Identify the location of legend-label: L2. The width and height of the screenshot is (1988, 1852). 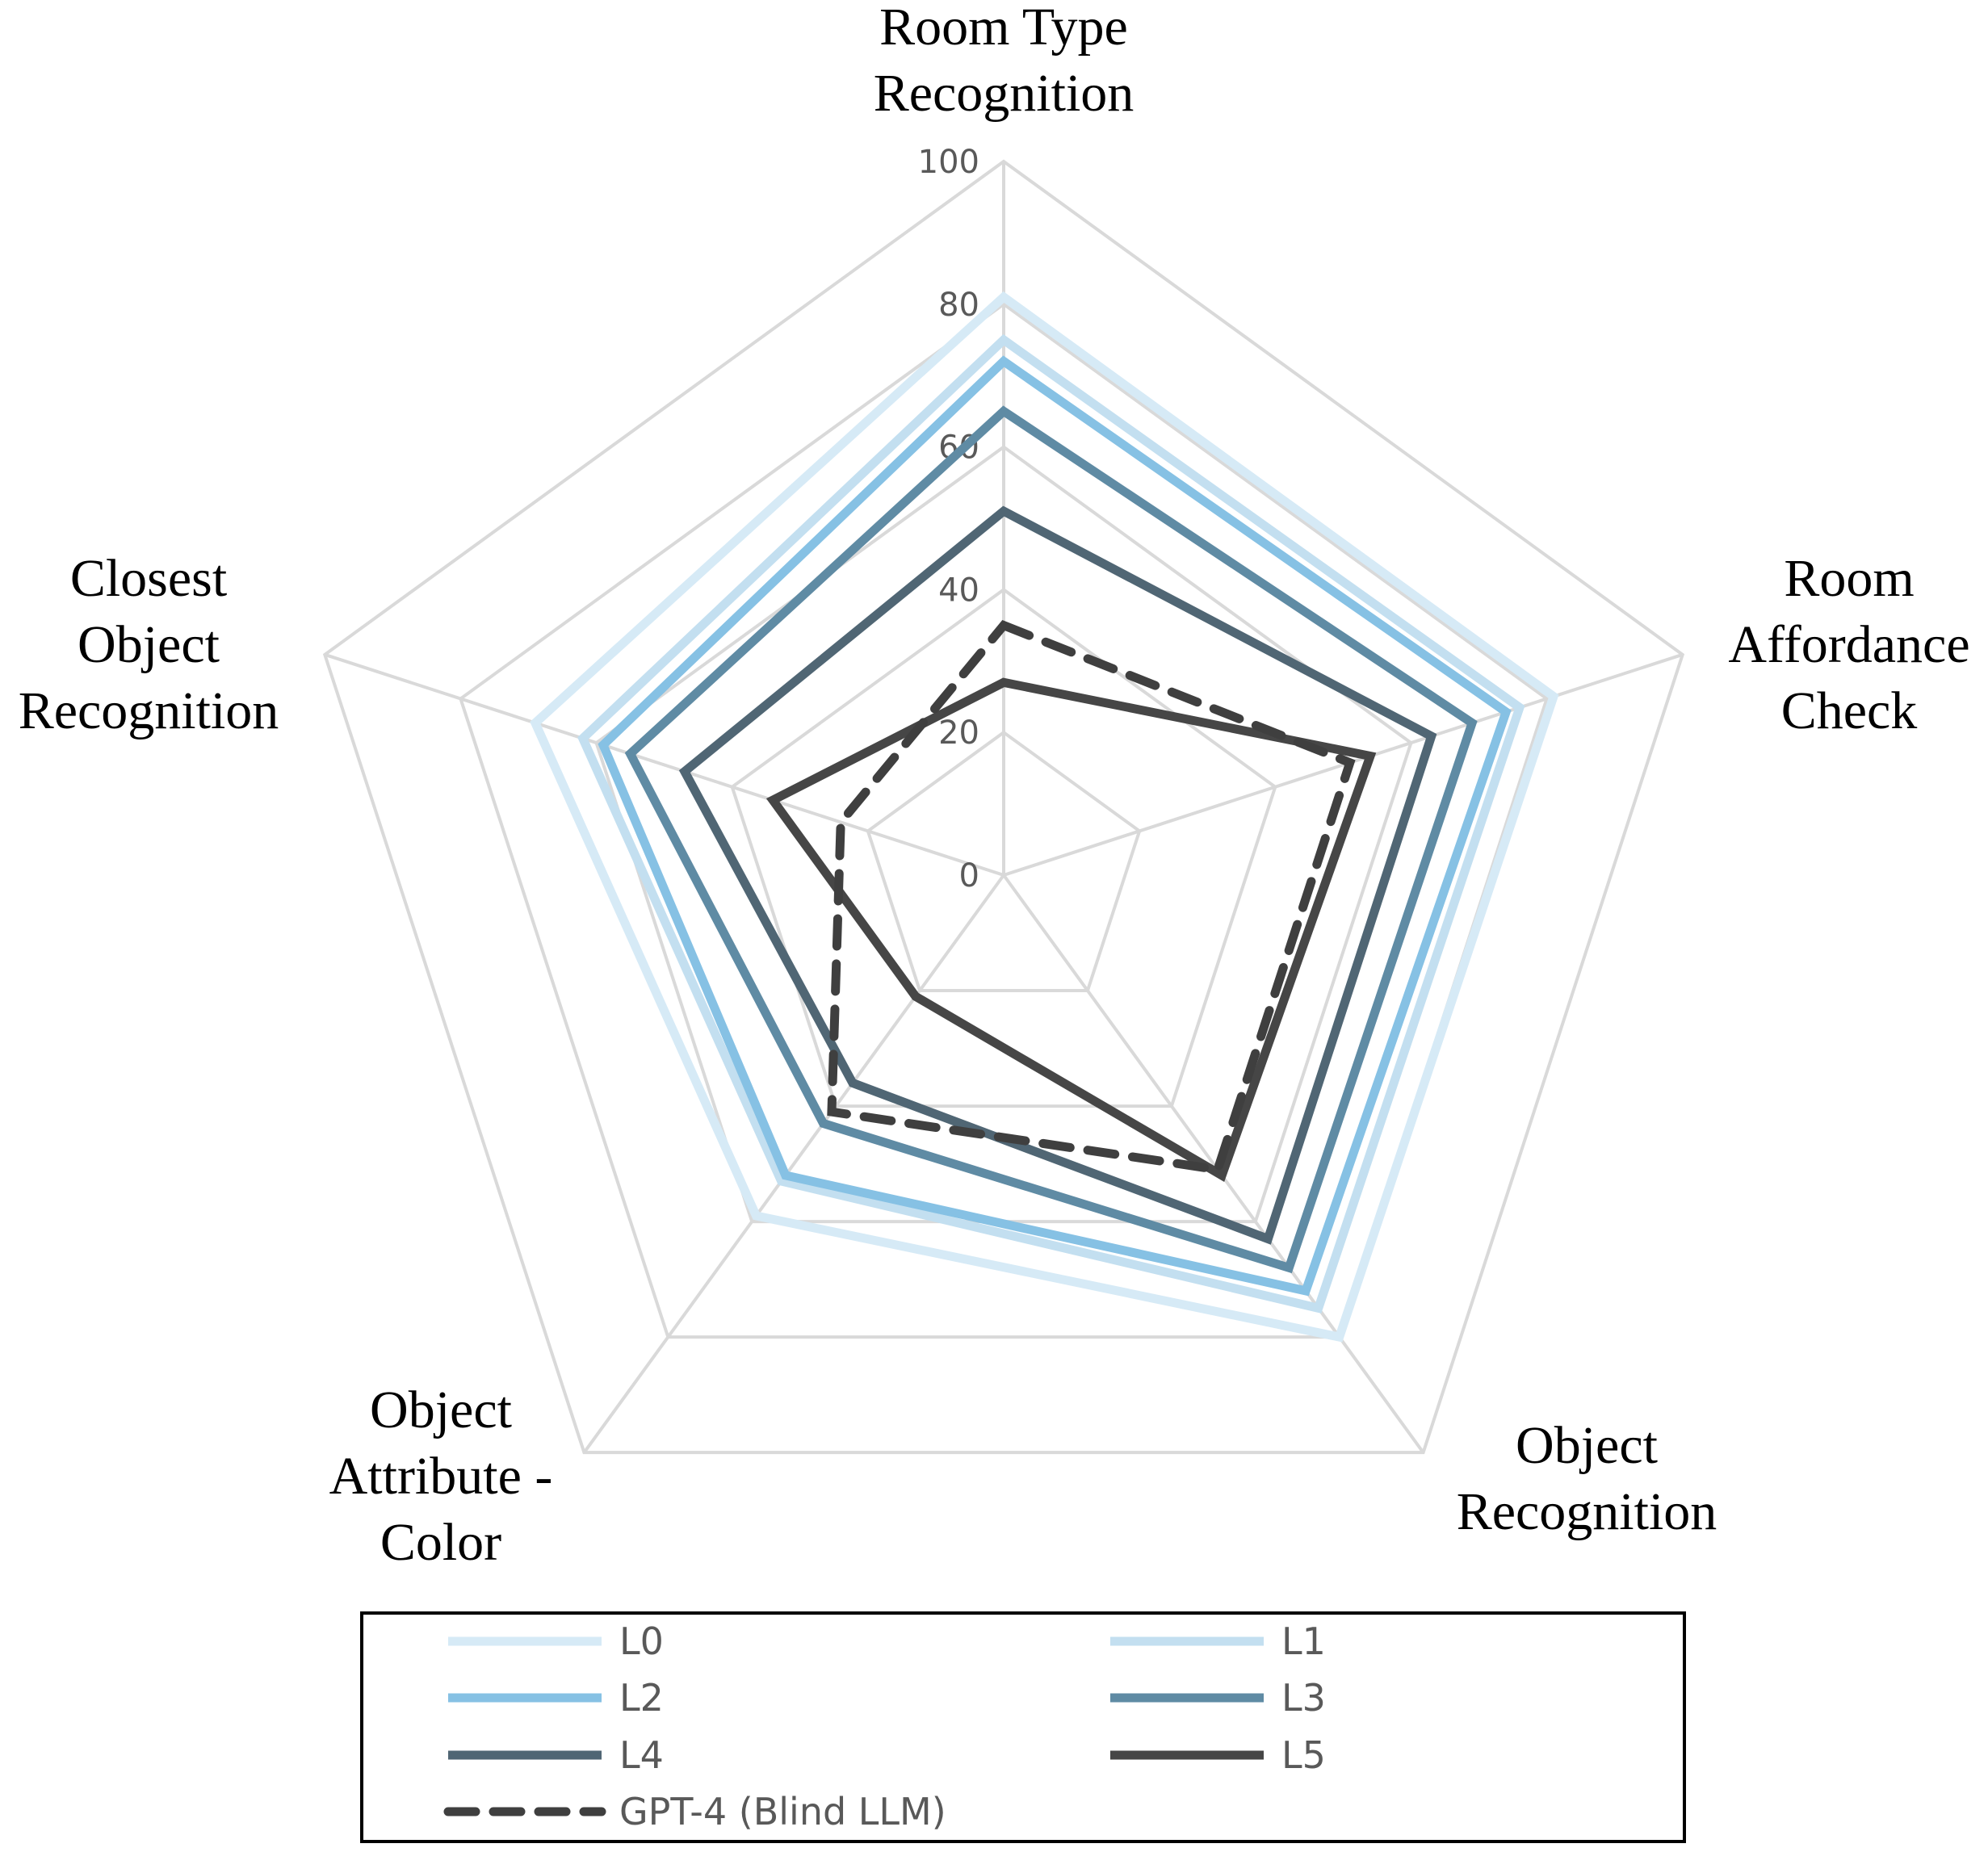
(642, 1698).